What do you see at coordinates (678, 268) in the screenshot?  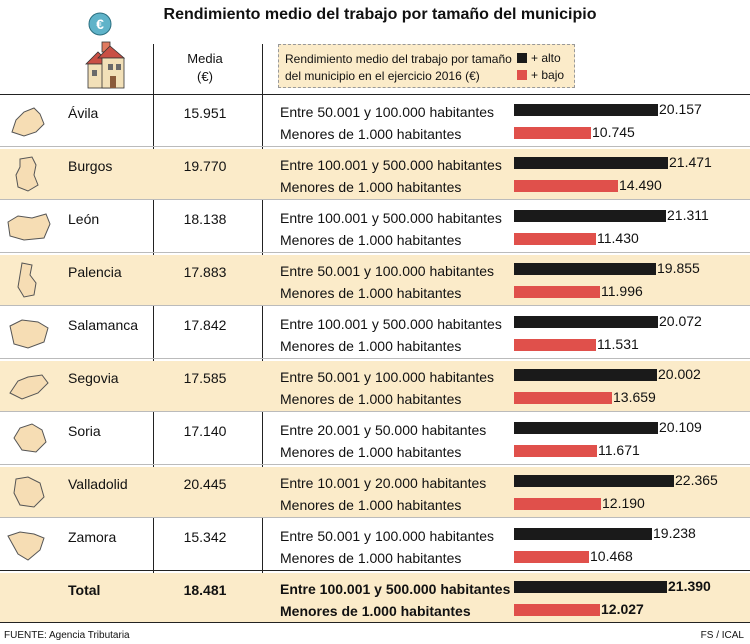 I see `high-value-label: 19.855` at bounding box center [678, 268].